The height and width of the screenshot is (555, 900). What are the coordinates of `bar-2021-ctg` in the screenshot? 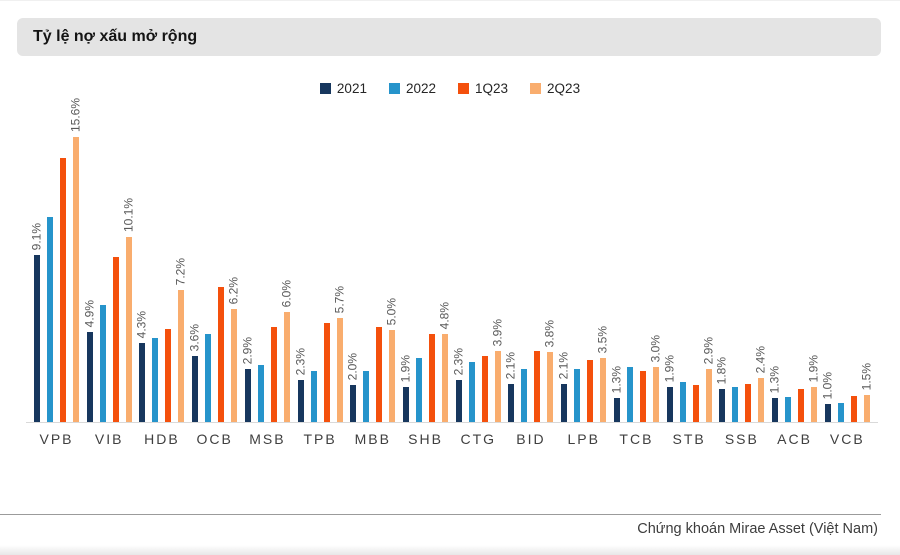 It's located at (458, 401).